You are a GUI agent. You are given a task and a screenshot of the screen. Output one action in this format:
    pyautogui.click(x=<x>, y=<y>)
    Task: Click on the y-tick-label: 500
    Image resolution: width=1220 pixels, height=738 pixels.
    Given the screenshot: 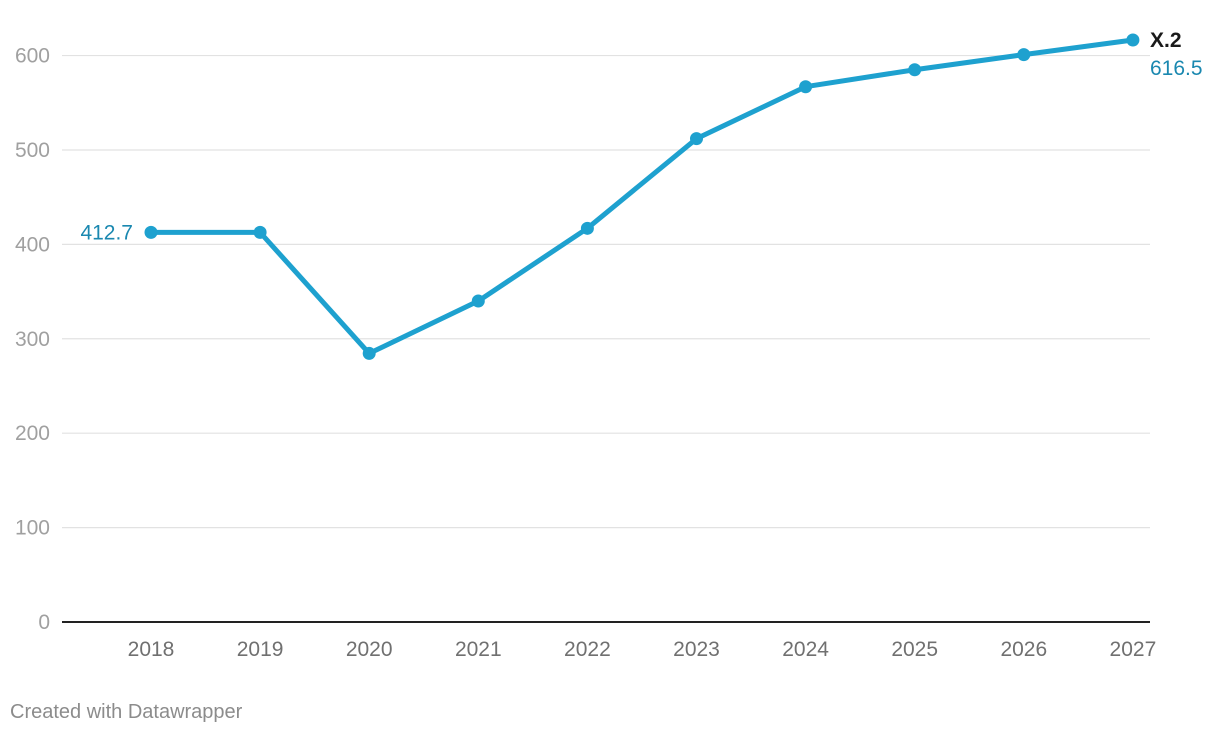 What is the action you would take?
    pyautogui.click(x=32, y=150)
    